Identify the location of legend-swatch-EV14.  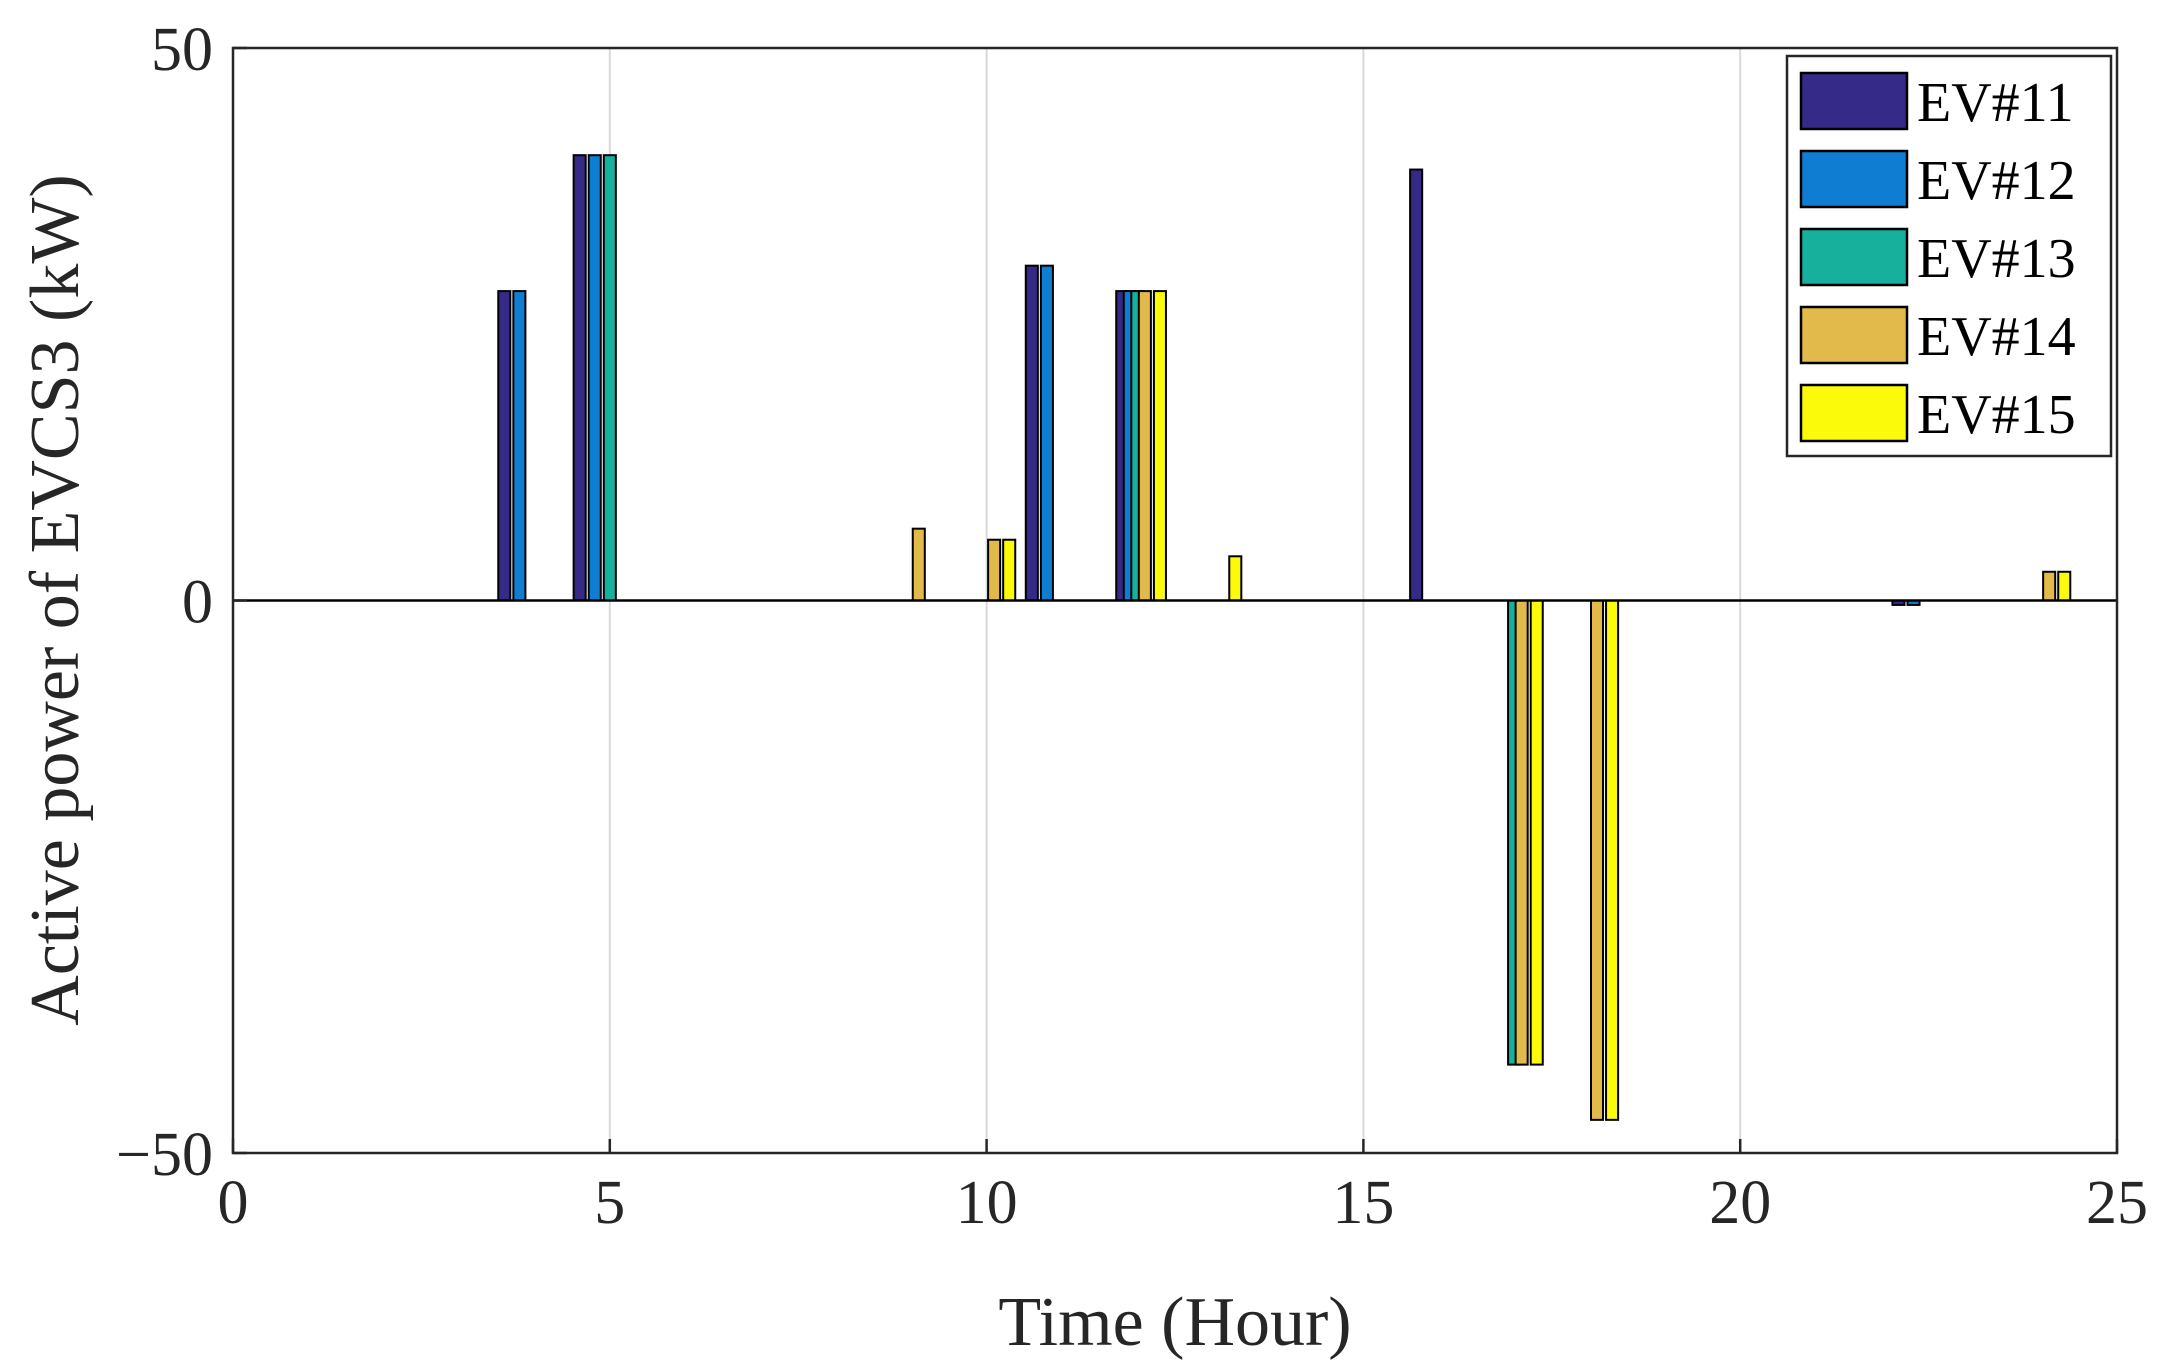
(1854, 335).